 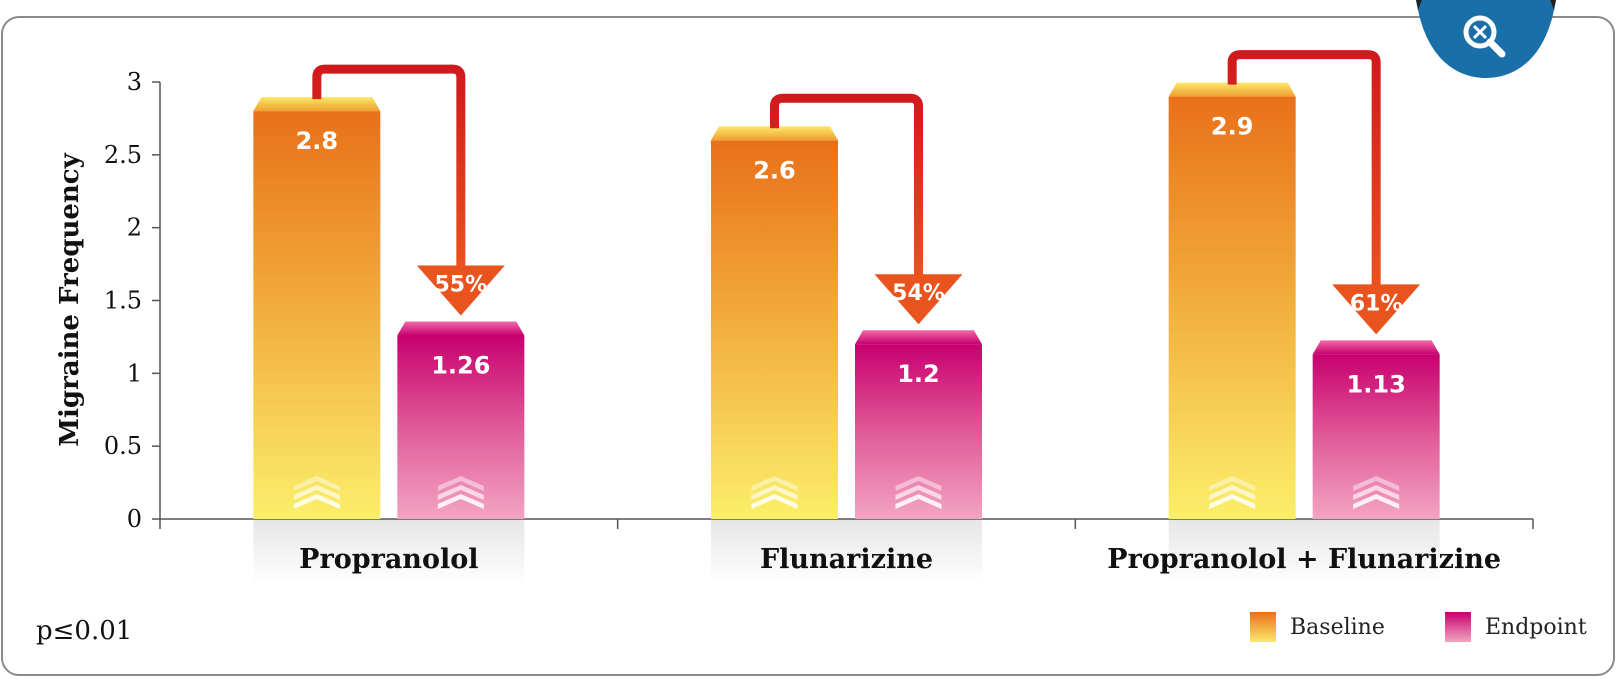 What do you see at coordinates (918, 293) in the screenshot?
I see `reduction-percent-label: 54%` at bounding box center [918, 293].